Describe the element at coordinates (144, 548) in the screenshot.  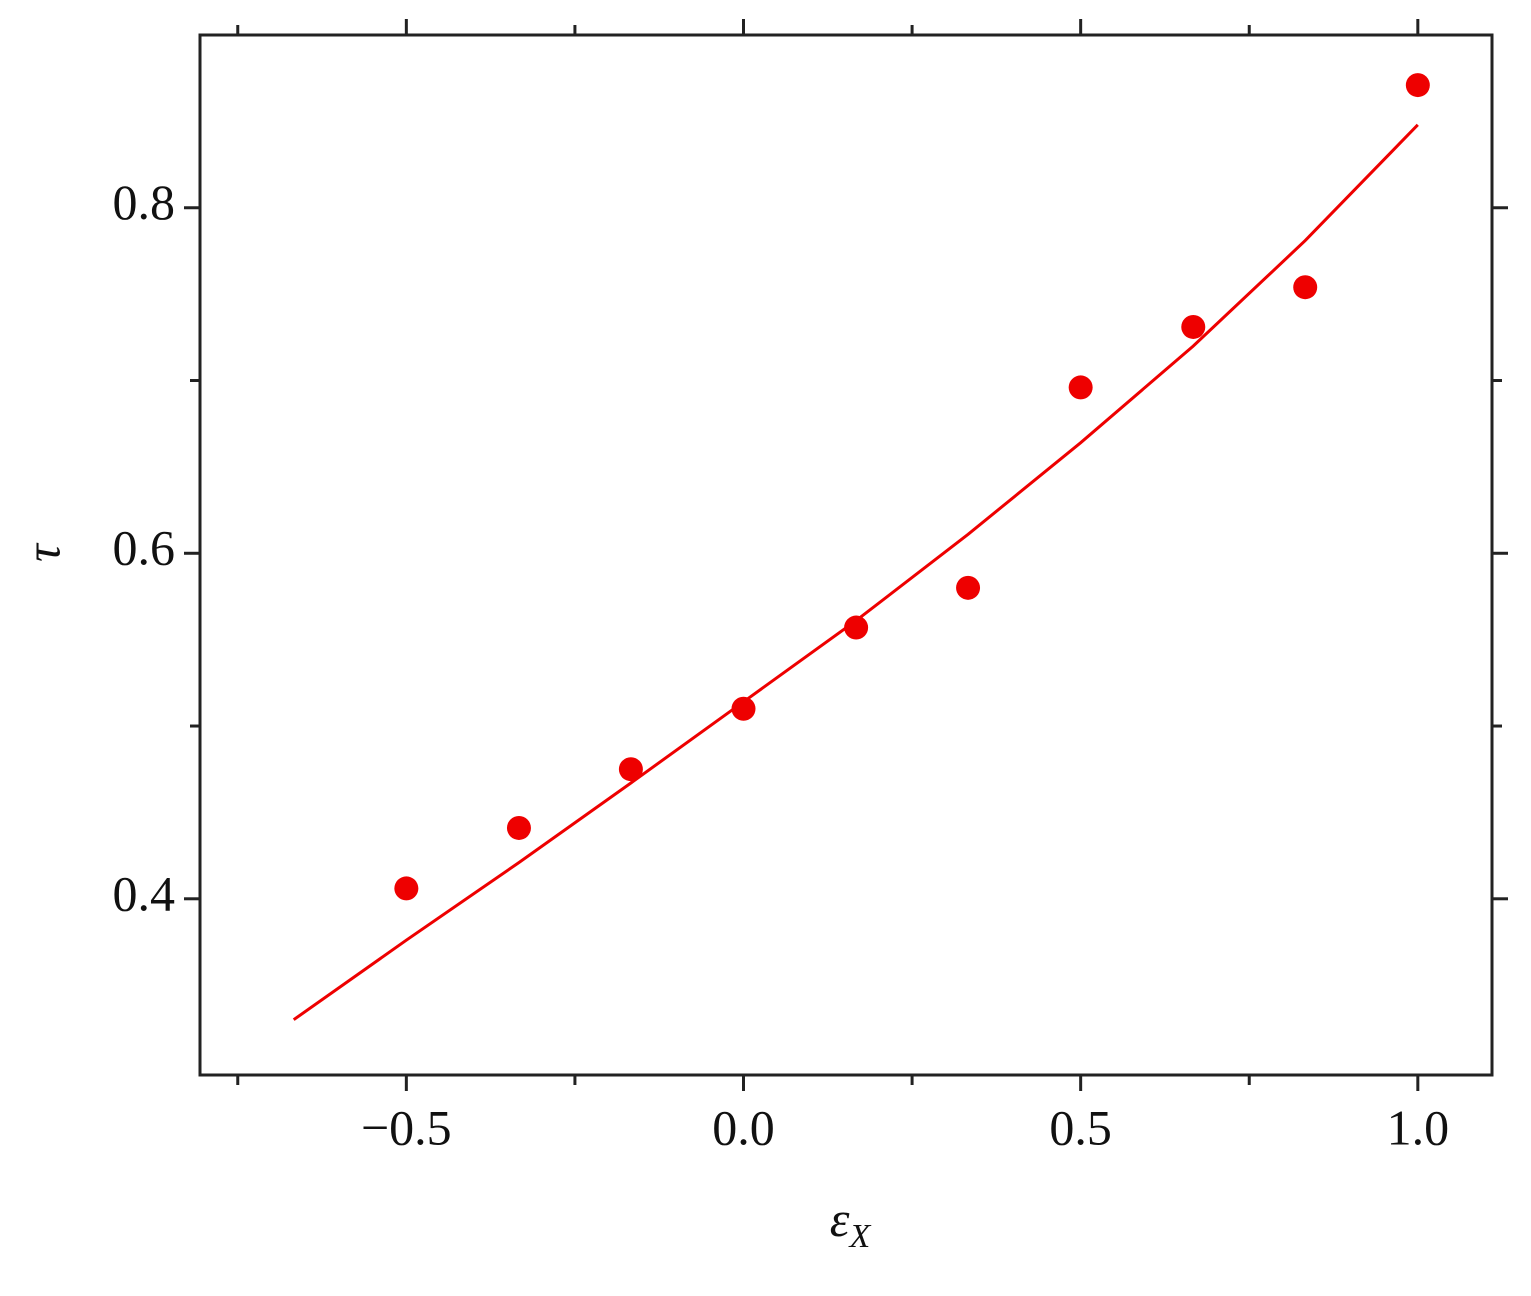
I see `y-tick-label: 0.6` at that location.